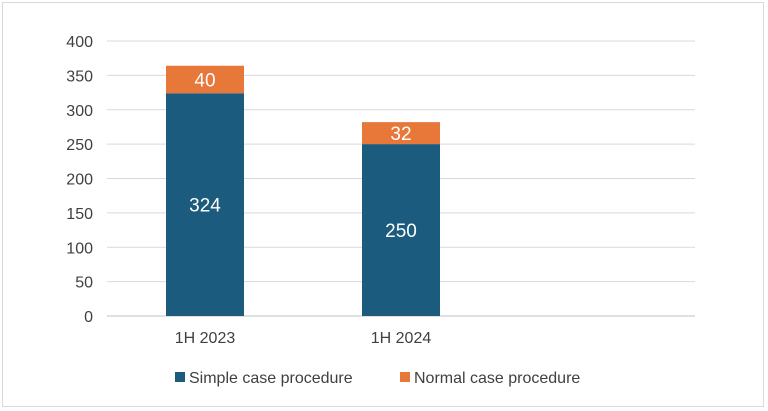 Image resolution: width=768 pixels, height=411 pixels. Describe the element at coordinates (79, 111) in the screenshot. I see `y-tick-label: 300` at that location.